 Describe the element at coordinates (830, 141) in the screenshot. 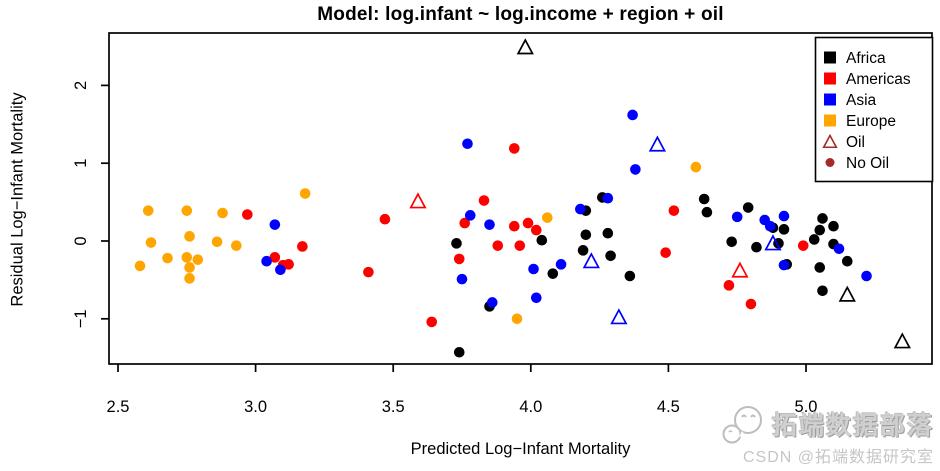

I see `legend-marker-triangle` at that location.